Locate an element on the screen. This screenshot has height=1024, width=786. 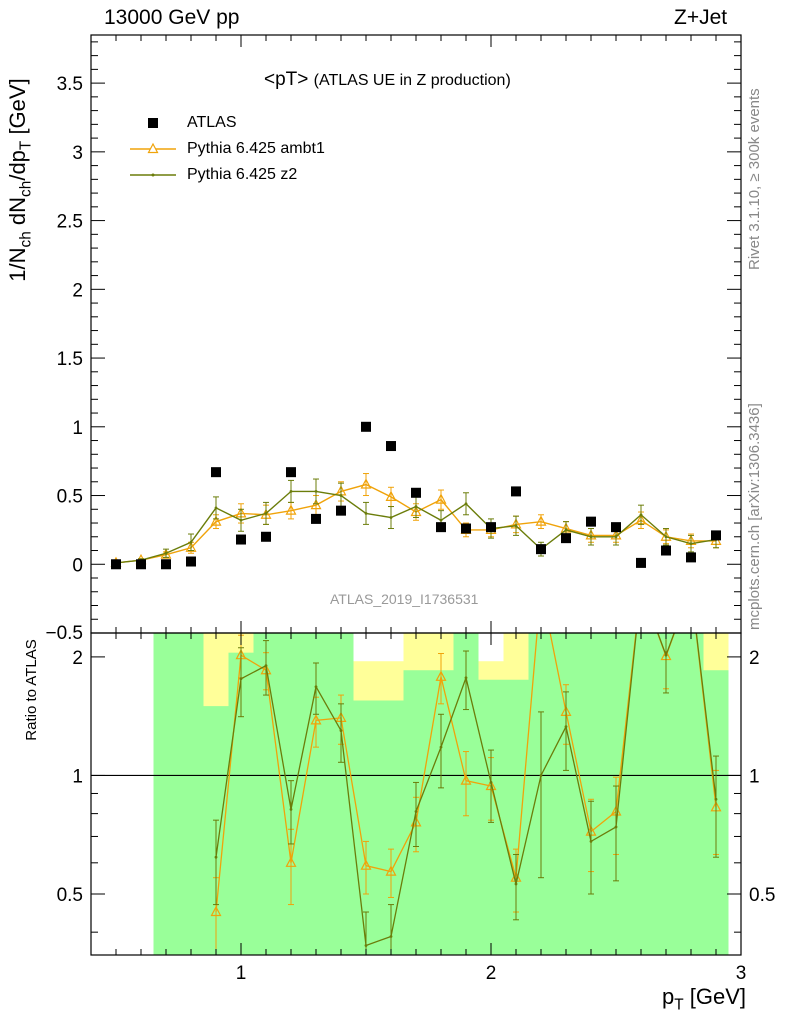
ratio-y-tick-label: 0.5 is located at coordinates (70, 895).